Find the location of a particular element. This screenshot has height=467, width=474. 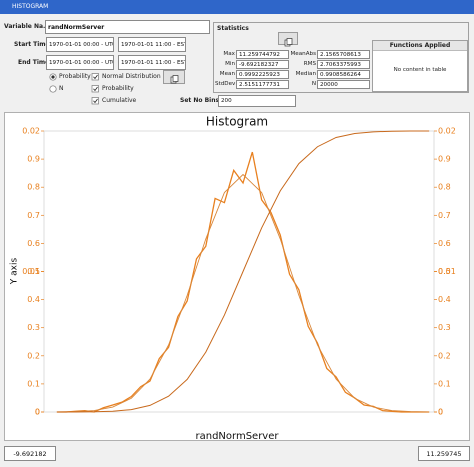

stat-value: 11.259744792 is located at coordinates (262, 54).